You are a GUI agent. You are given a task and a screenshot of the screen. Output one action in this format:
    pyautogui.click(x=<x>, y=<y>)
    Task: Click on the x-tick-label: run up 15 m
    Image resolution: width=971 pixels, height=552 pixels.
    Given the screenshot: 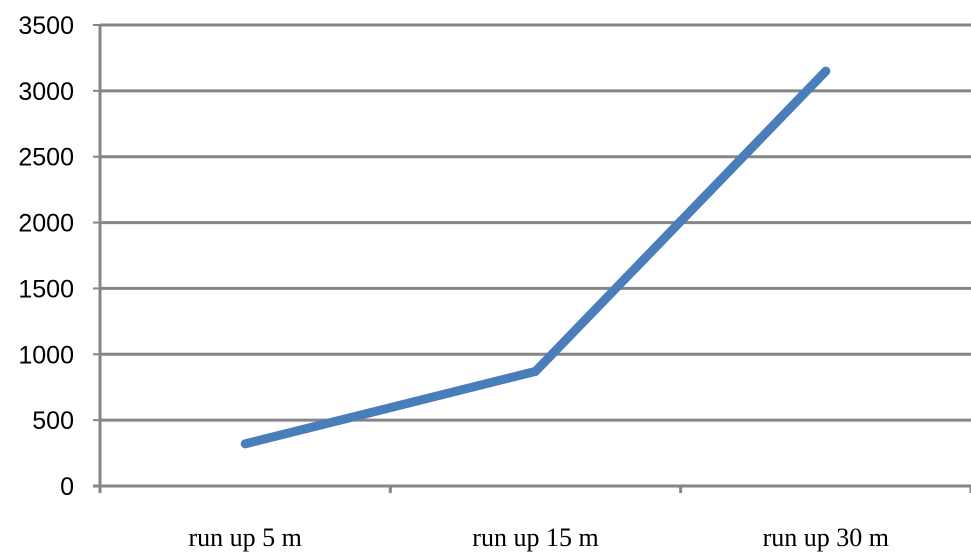 What is the action you would take?
    pyautogui.click(x=535, y=537)
    